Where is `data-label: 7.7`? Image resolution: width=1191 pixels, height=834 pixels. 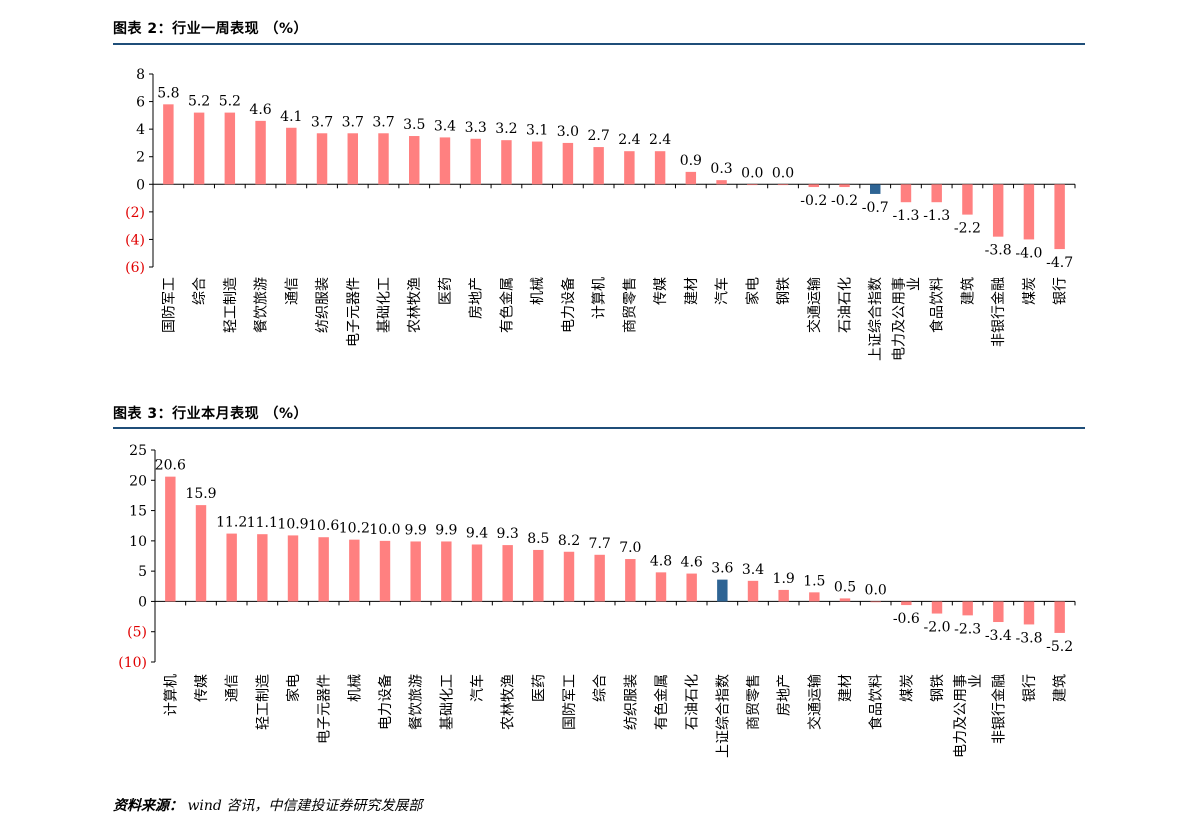 data-label: 7.7 is located at coordinates (600, 544).